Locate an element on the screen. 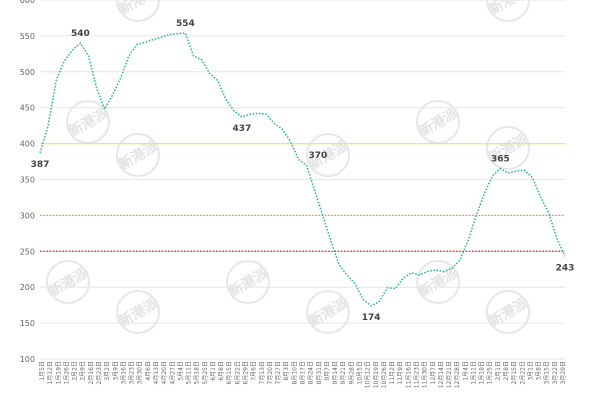 This screenshot has height=400, width=600. x-tick-label: 10月19日 is located at coordinates (376, 374).